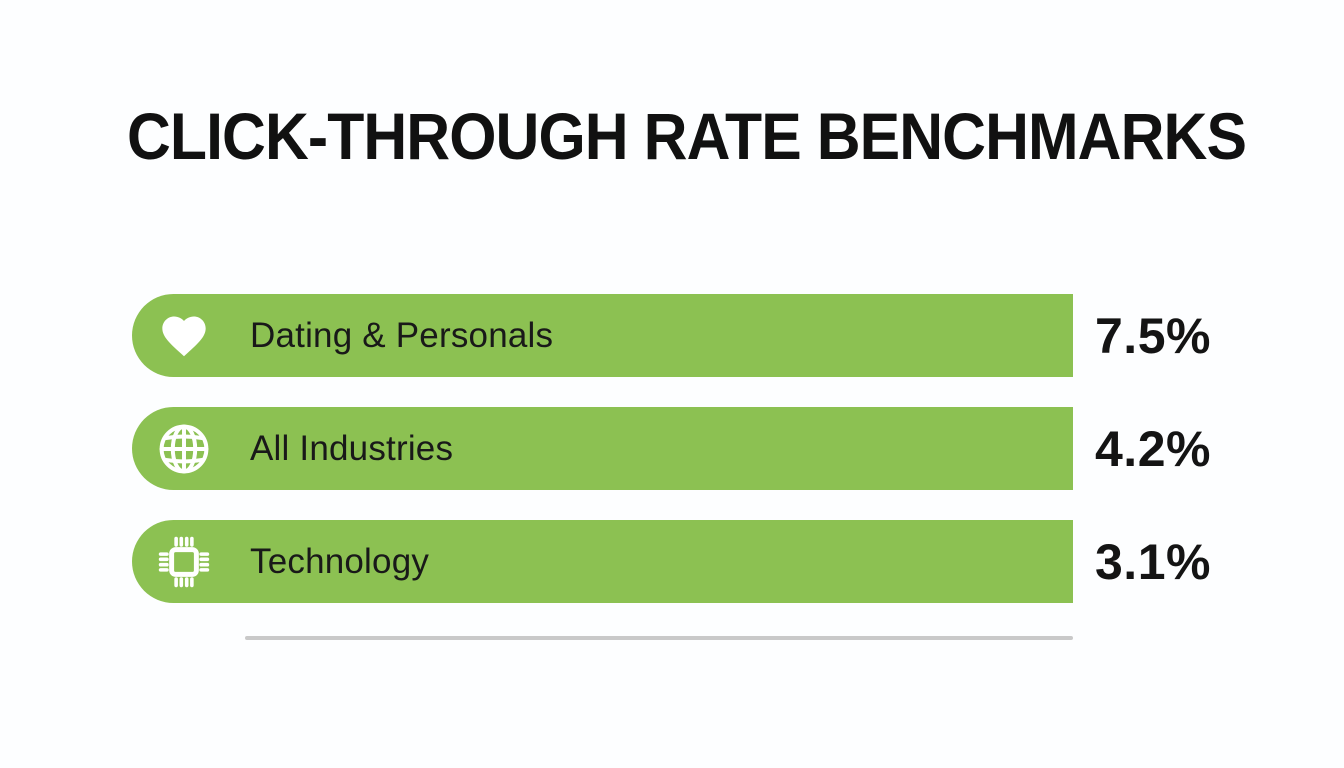 This screenshot has height=768, width=1344. I want to click on heart-icon, so click(184, 336).